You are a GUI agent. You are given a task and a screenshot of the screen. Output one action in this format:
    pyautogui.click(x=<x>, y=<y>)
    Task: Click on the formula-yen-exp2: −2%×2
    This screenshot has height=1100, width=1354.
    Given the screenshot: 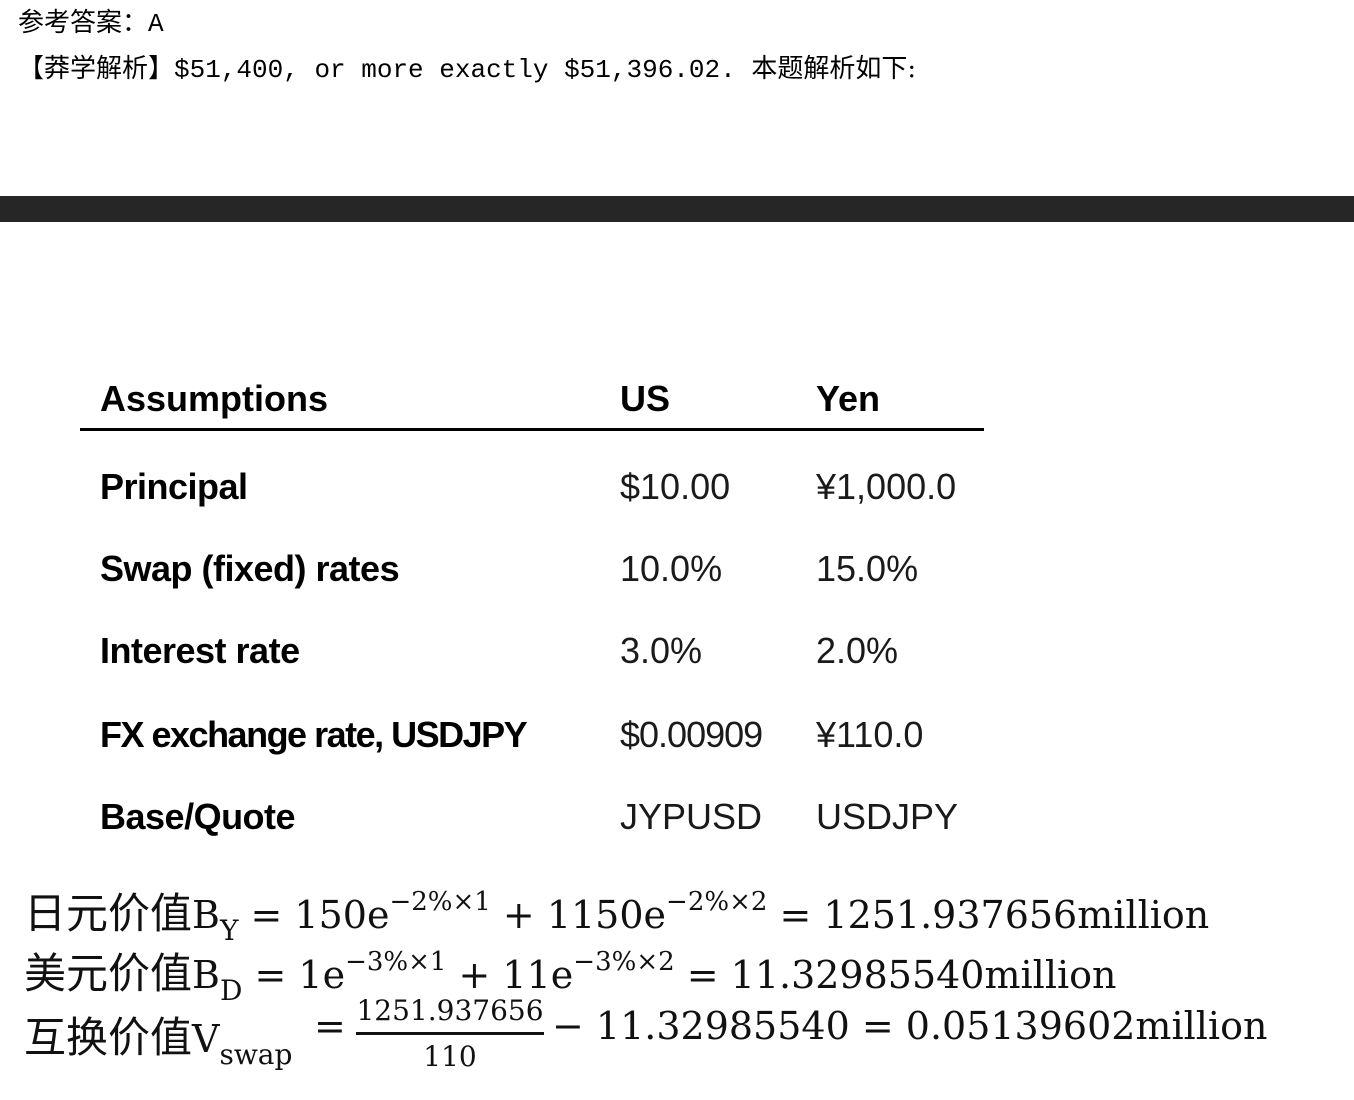 What is the action you would take?
    pyautogui.click(x=717, y=902)
    